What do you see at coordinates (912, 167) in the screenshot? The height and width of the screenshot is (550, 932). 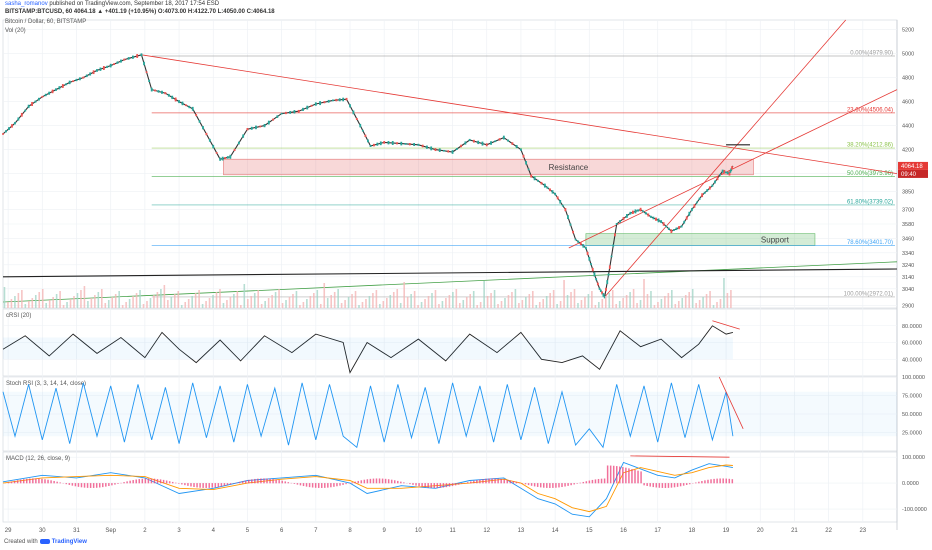 I see `price-tag: 4064.18` at bounding box center [912, 167].